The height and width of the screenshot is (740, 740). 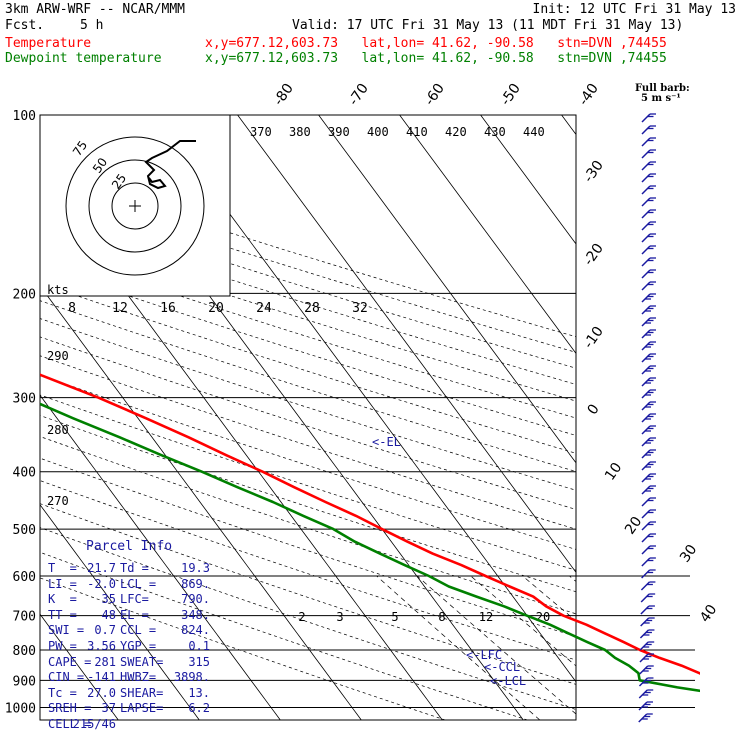 What do you see at coordinates (24, 530) in the screenshot?
I see `pressure-label: 500` at bounding box center [24, 530].